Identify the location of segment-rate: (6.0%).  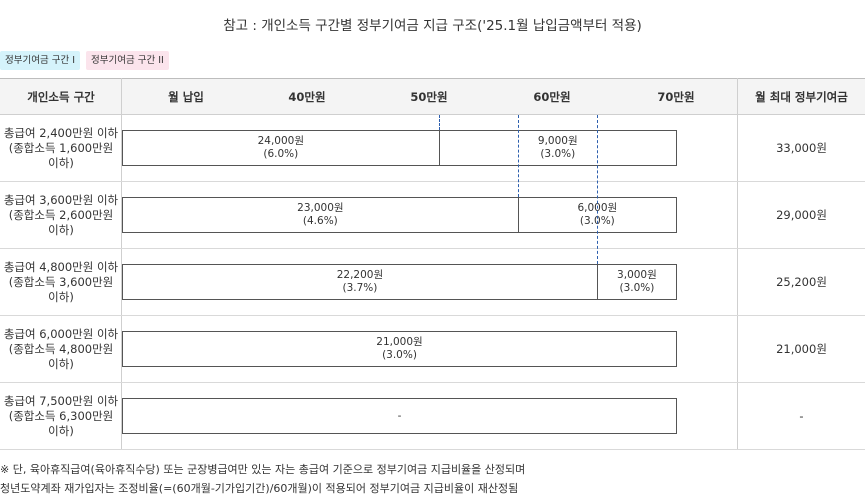
(281, 154).